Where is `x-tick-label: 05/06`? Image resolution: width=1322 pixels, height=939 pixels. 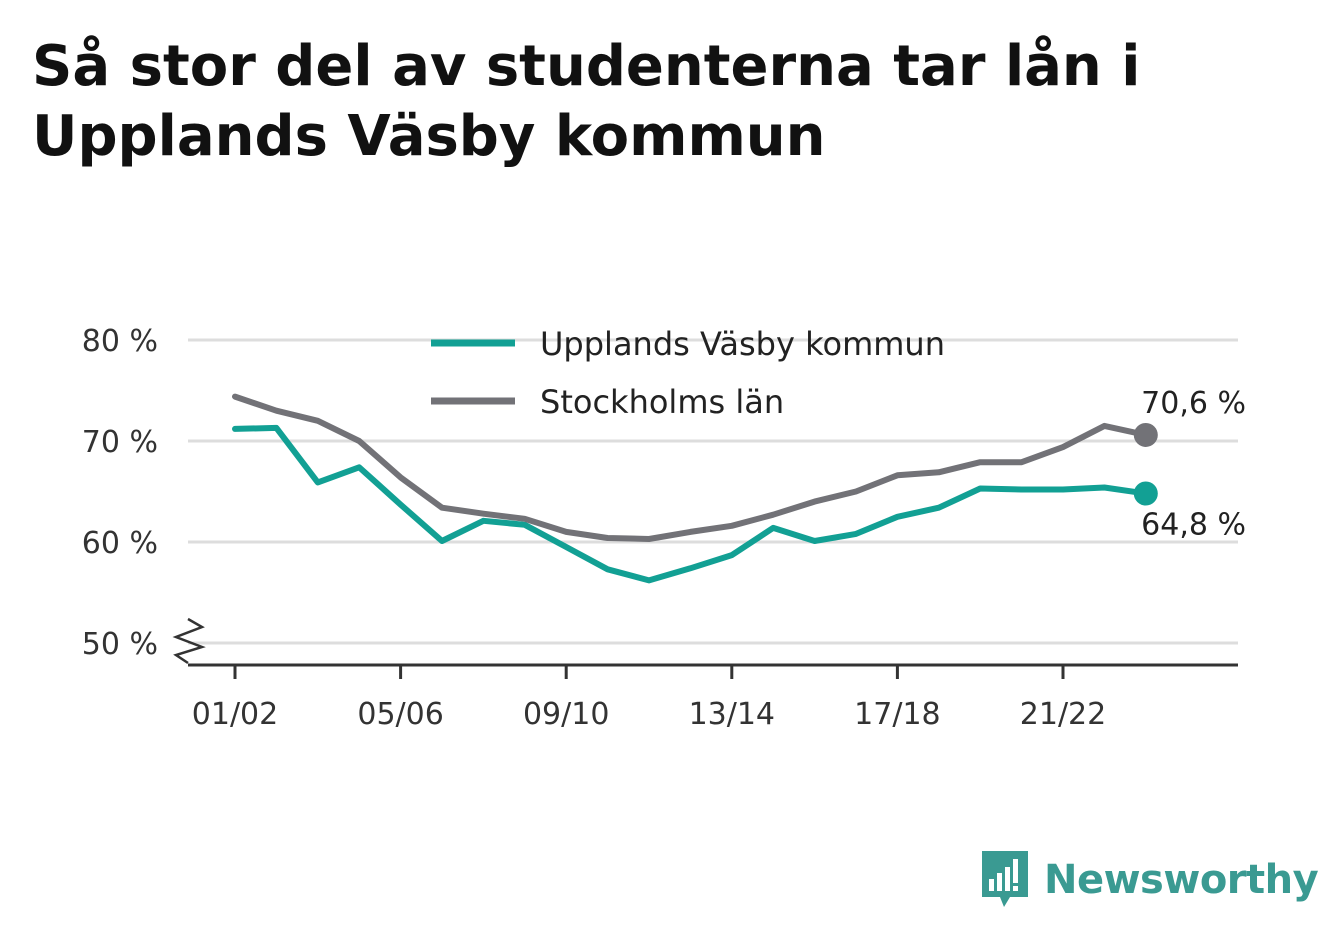 x-tick-label: 05/06 is located at coordinates (400, 714).